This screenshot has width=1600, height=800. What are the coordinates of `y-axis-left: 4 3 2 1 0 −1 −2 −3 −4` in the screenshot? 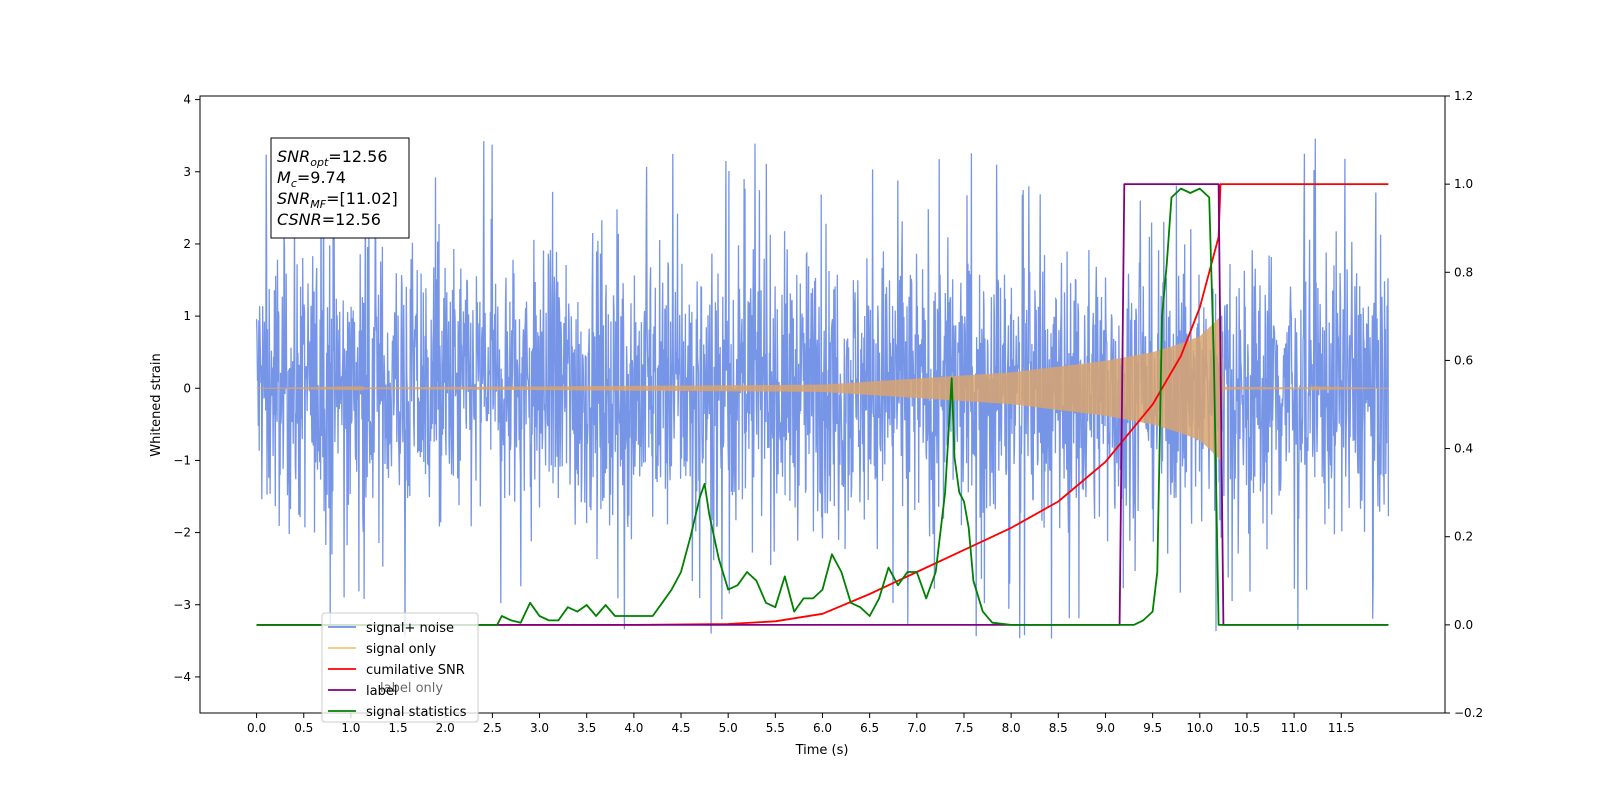 It's located at (186, 388).